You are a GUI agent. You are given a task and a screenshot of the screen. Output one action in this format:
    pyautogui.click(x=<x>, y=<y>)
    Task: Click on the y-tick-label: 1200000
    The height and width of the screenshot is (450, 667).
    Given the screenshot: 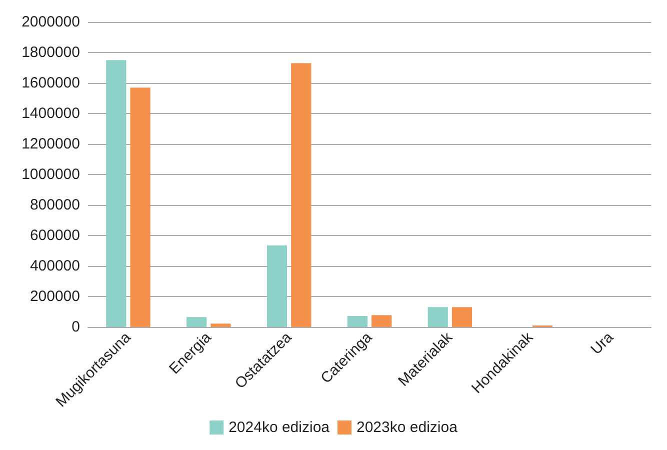 What is the action you would take?
    pyautogui.click(x=51, y=144)
    